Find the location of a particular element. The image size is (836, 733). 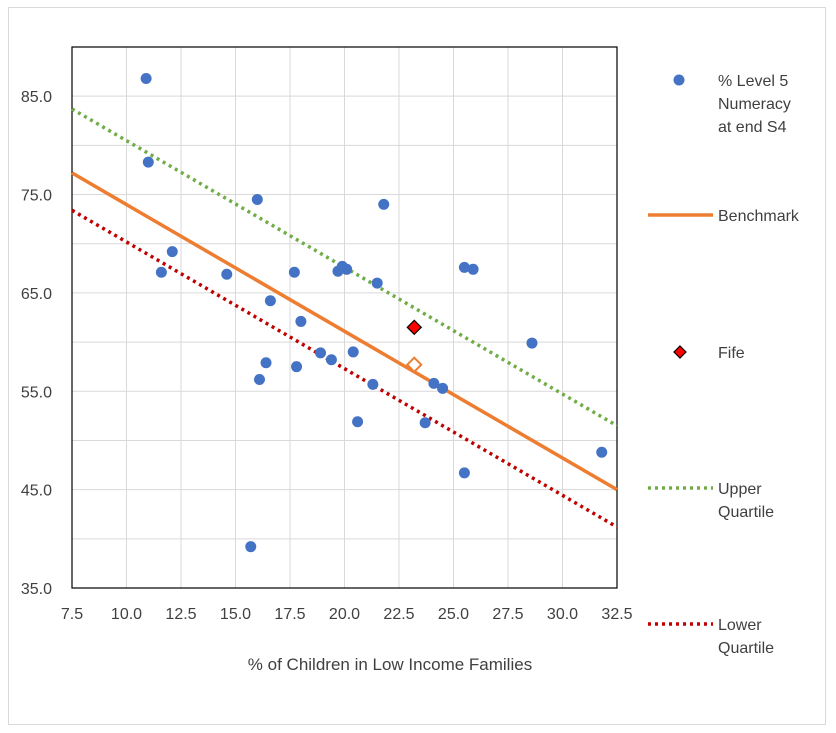

y-tick-label: 65.0 is located at coordinates (36, 294).